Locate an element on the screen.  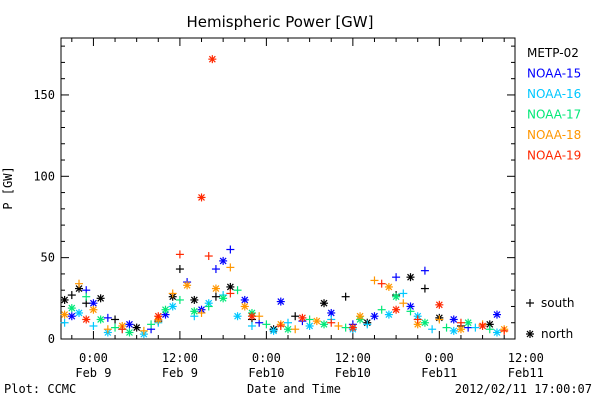
y-tick-label: 100 is located at coordinates (44, 176).